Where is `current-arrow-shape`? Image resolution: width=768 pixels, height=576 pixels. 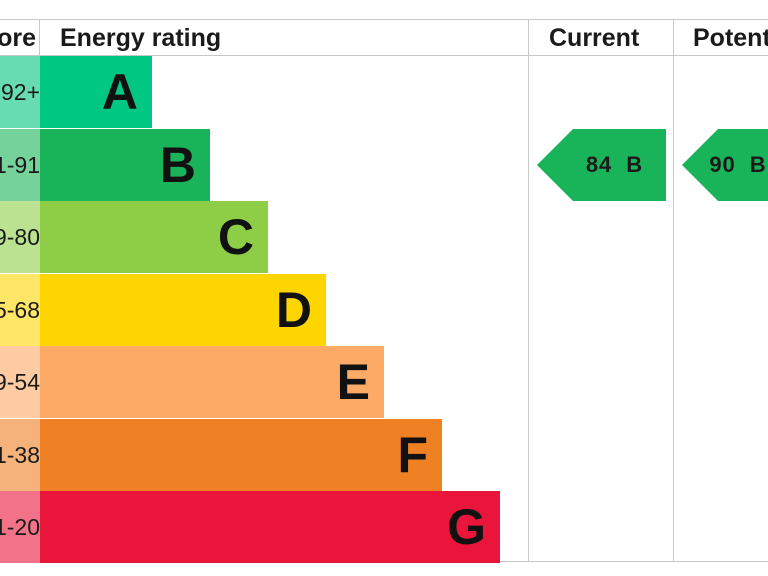
current-arrow-shape is located at coordinates (601, 165).